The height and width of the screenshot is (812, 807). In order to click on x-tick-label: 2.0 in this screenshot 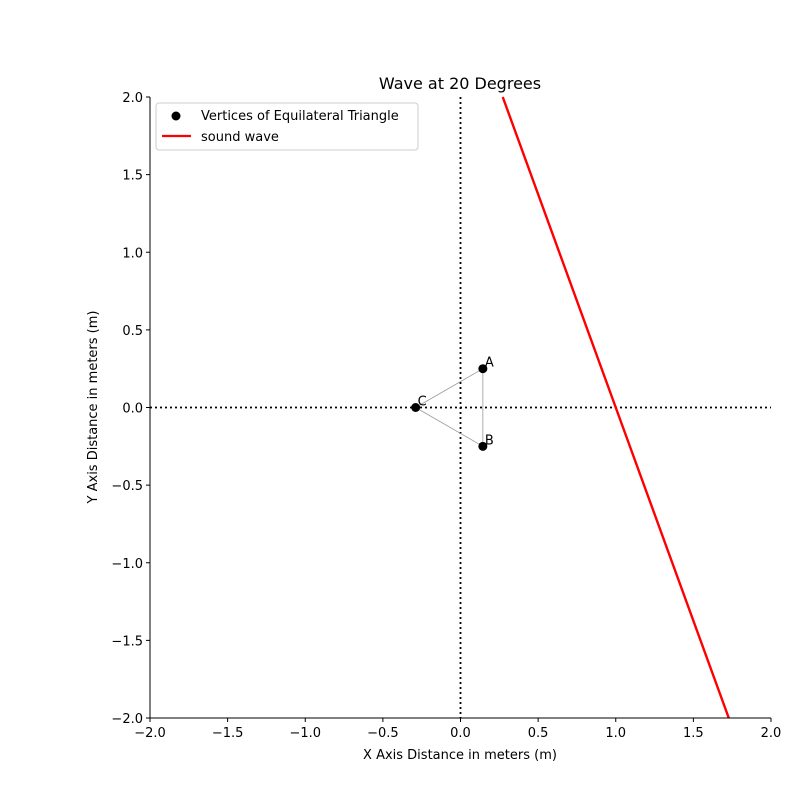, I will do `click(771, 733)`.